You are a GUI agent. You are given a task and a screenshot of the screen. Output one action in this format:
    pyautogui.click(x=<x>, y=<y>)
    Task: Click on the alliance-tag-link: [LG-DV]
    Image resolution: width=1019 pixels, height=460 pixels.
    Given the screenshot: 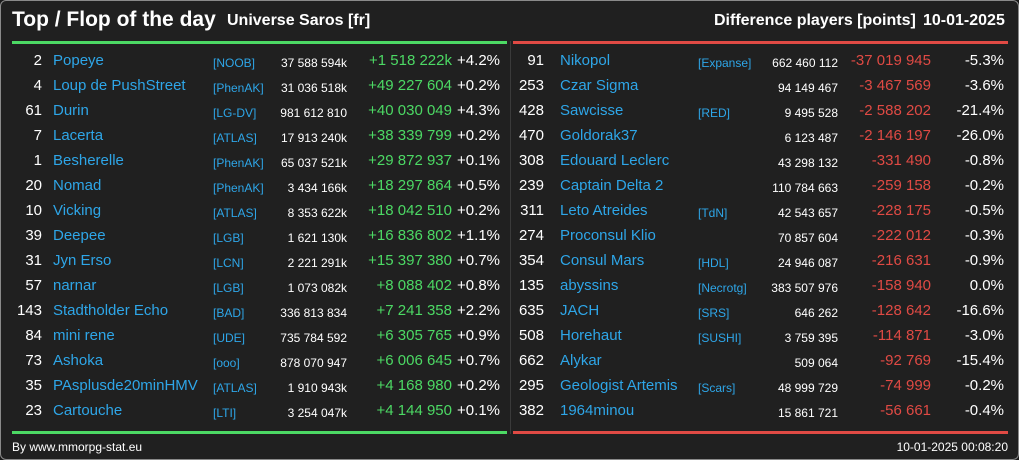 What is the action you would take?
    pyautogui.click(x=235, y=113)
    